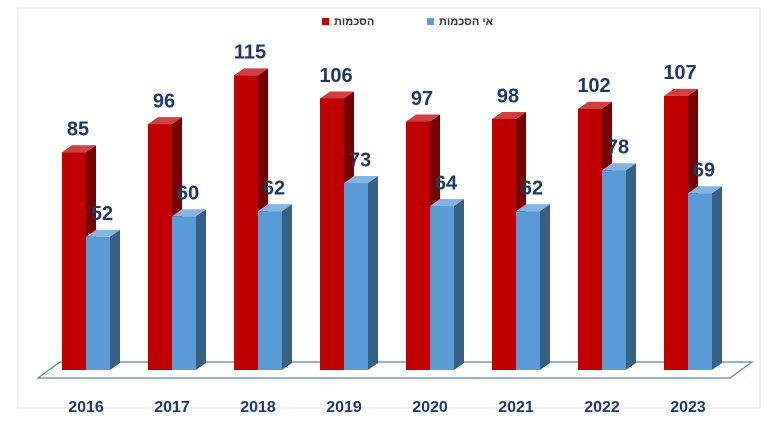  What do you see at coordinates (516, 407) in the screenshot?
I see `x-tick-label: 2021` at bounding box center [516, 407].